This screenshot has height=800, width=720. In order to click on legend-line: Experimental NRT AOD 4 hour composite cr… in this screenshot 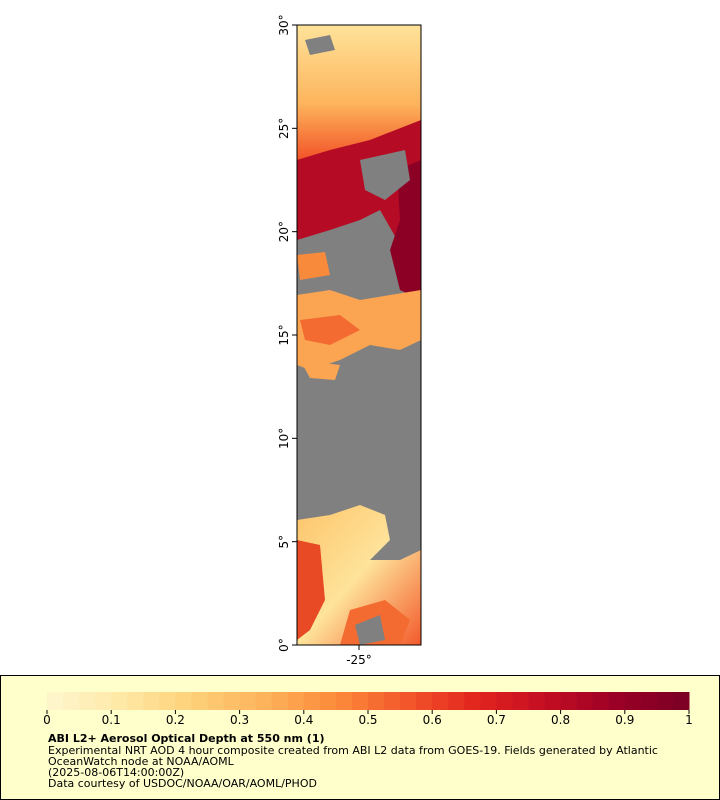, I will do `click(353, 750)`.